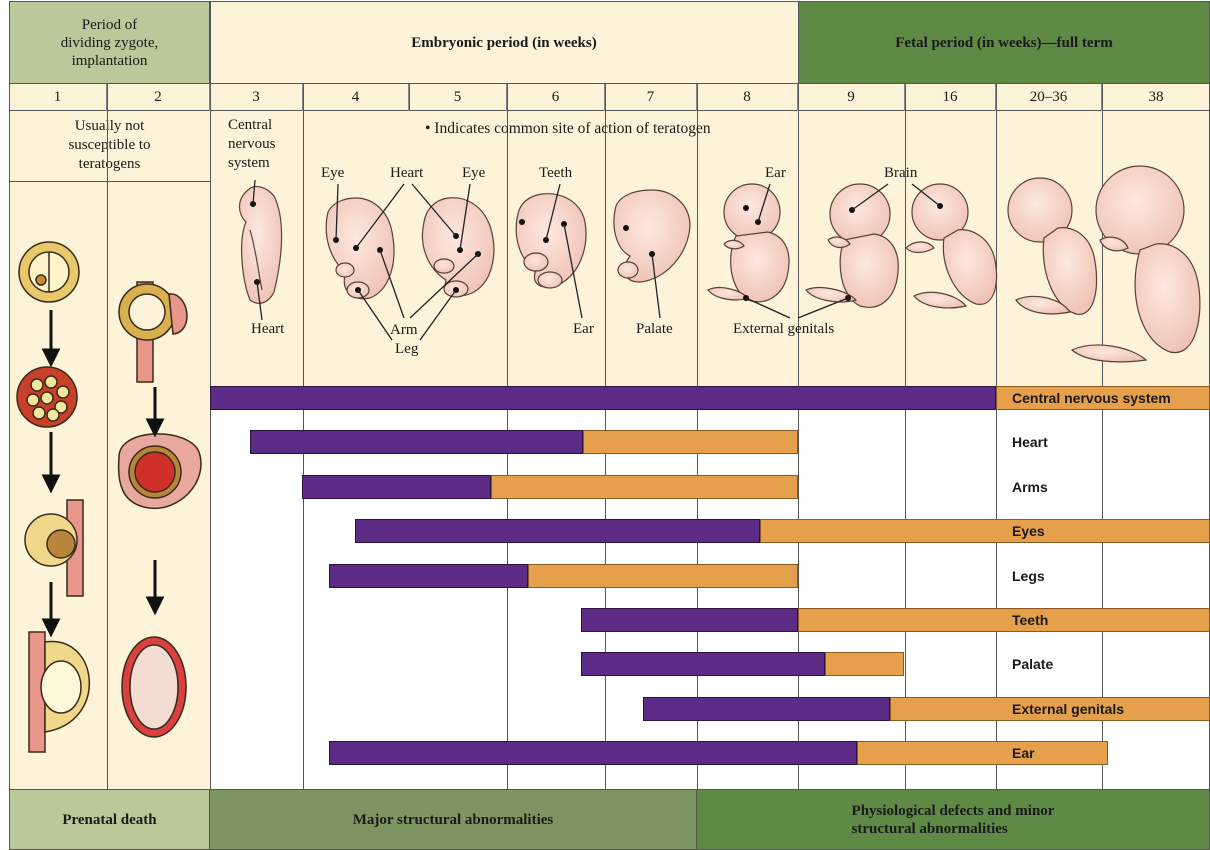 The width and height of the screenshot is (1210, 850). Describe the element at coordinates (356, 97) in the screenshot. I see `week-label-4: 4` at that location.